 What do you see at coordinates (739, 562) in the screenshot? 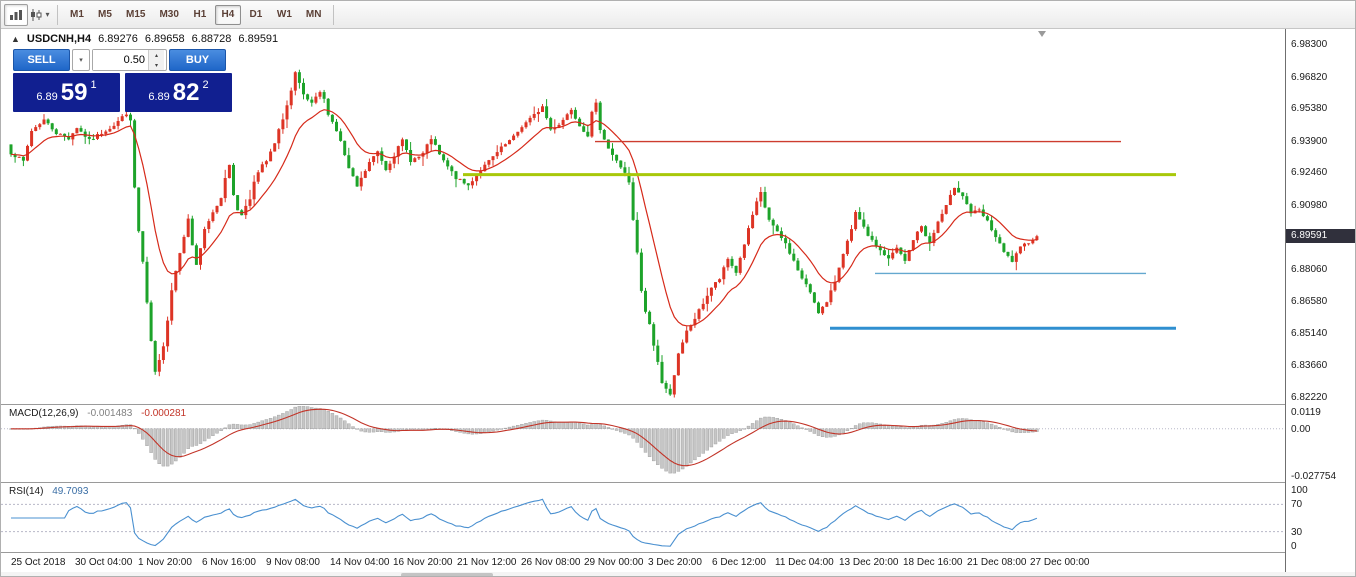
I see `time-axis-label: 6 Dec 12:00` at bounding box center [739, 562].